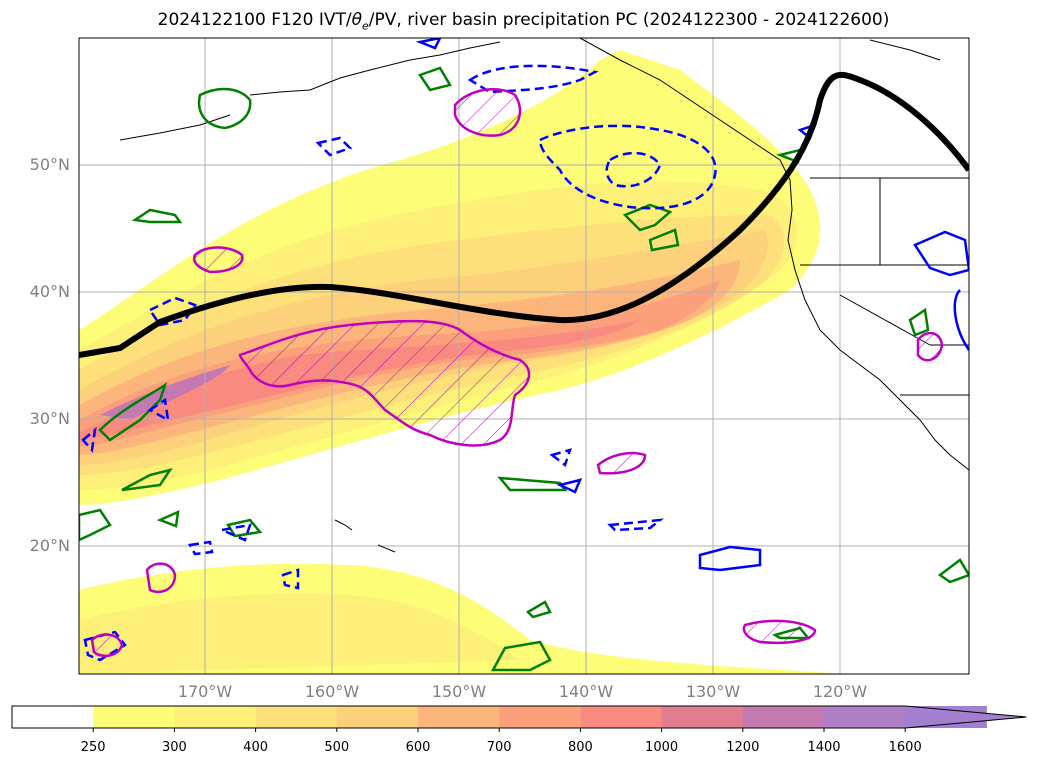  Describe the element at coordinates (332, 691) in the screenshot. I see `lon-label-160w: 160°W` at that location.